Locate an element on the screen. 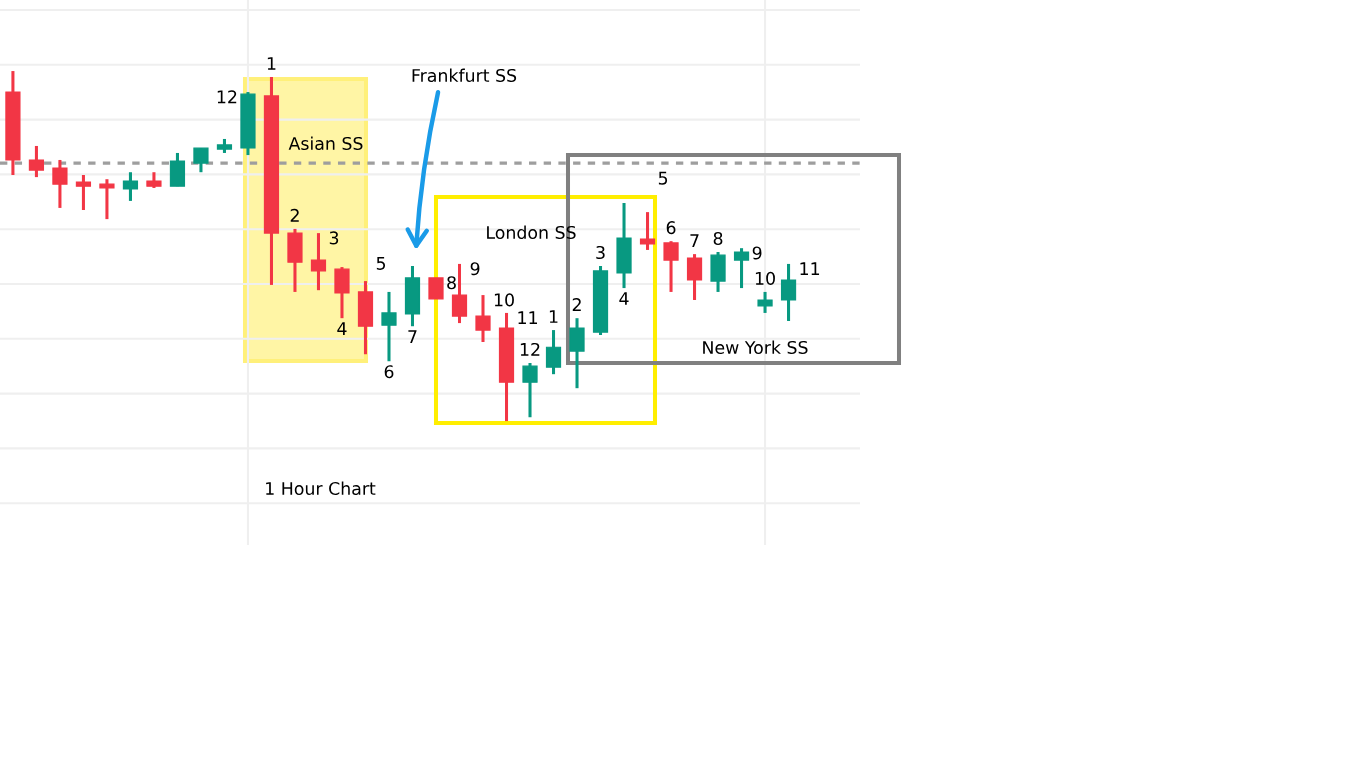 The width and height of the screenshot is (1366, 768). text: 1 Hour Chart is located at coordinates (321, 488).